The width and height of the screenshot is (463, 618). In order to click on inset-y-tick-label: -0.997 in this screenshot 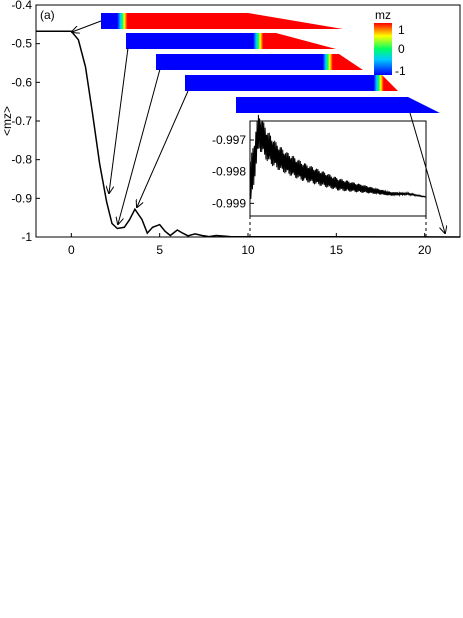, I will do `click(229, 140)`.